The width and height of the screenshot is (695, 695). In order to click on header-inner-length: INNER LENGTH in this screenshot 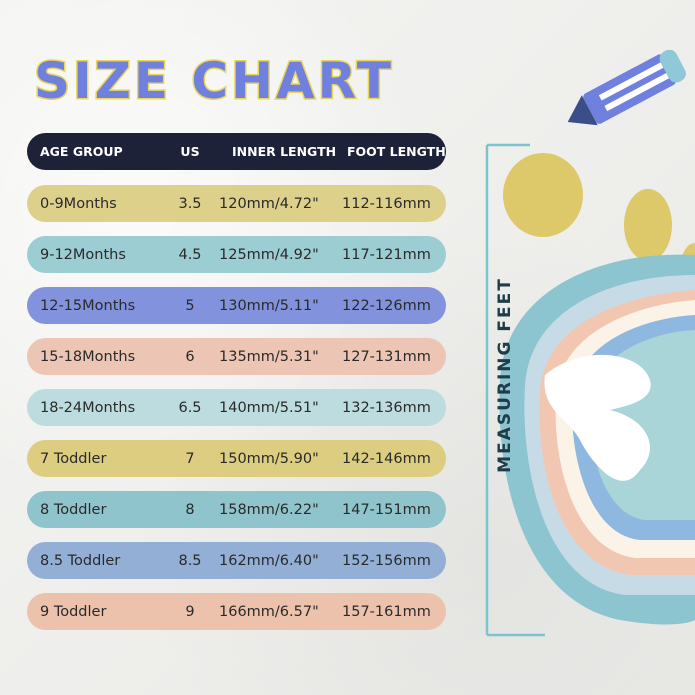, I will do `click(284, 151)`.